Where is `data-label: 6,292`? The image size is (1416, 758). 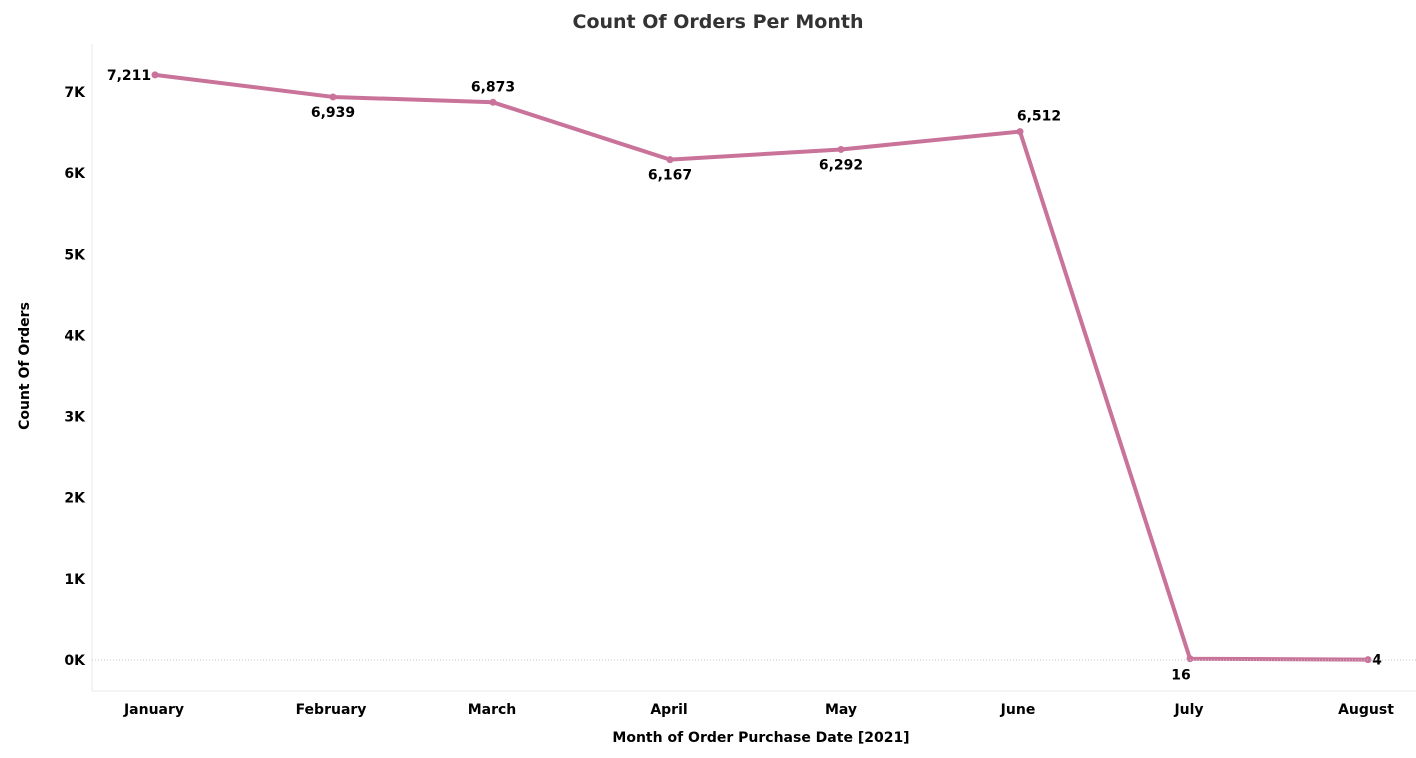
data-label: 6,292 is located at coordinates (841, 165).